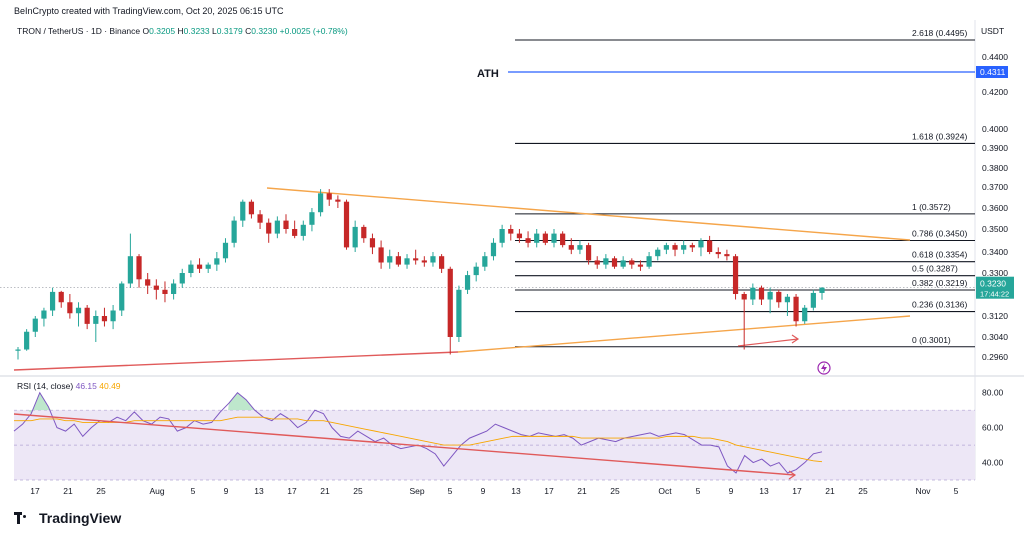  I want to click on fib-level-label: 0 (0.3001), so click(931, 340).